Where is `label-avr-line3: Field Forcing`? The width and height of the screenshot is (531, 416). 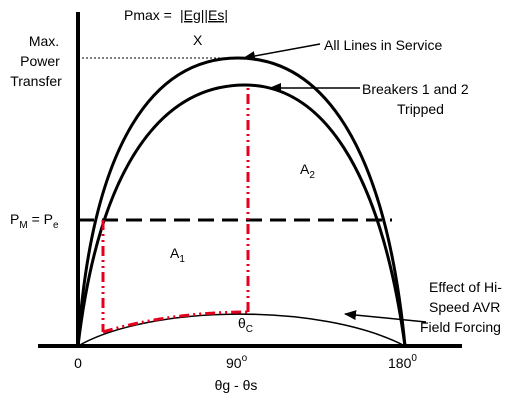 label-avr-line3: Field Forcing is located at coordinates (460, 327).